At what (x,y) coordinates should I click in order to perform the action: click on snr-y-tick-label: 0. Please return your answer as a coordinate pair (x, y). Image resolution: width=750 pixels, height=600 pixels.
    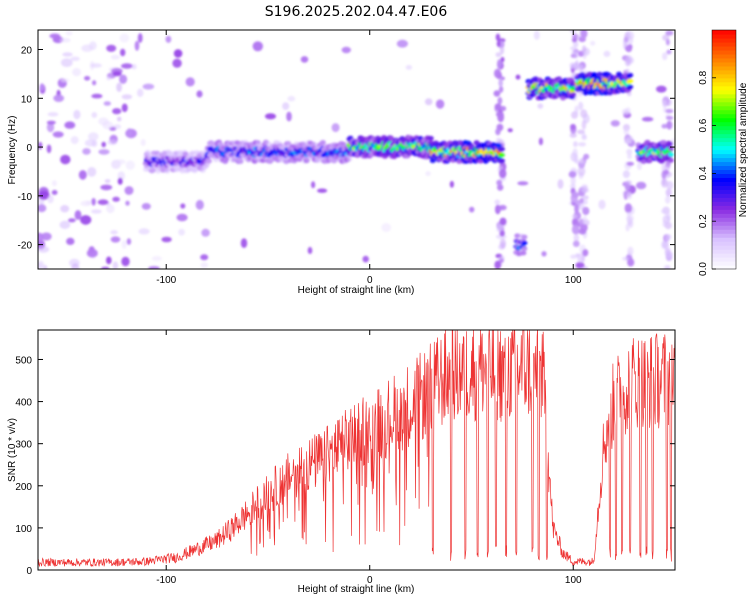
    Looking at the image, I should click on (29, 571).